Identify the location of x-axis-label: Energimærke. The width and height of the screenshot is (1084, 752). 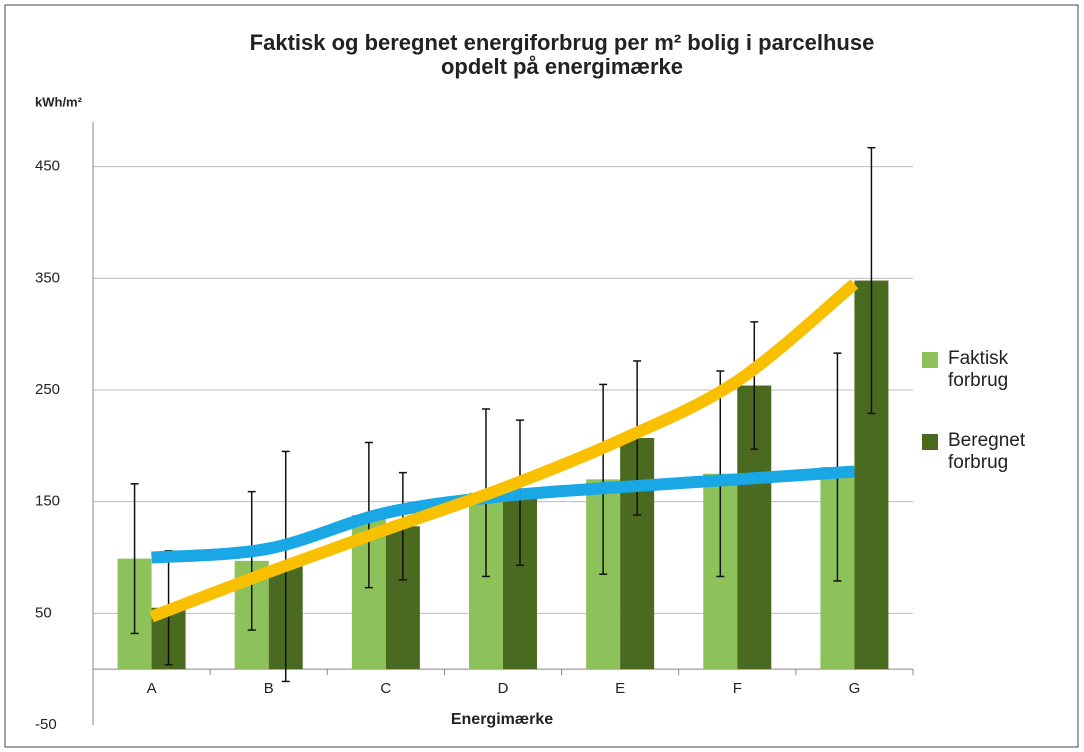
(502, 719).